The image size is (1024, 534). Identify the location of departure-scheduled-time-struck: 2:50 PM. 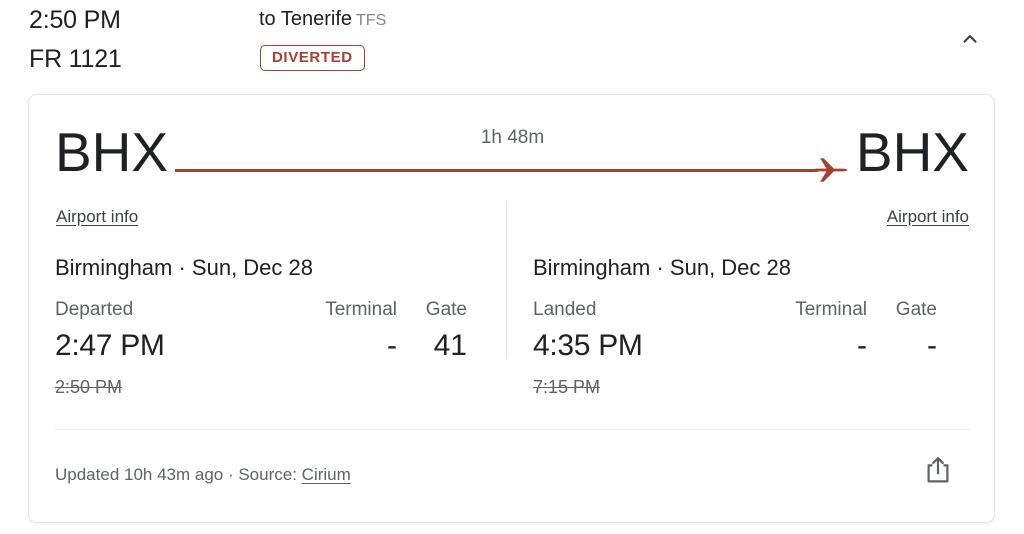
(89, 387).